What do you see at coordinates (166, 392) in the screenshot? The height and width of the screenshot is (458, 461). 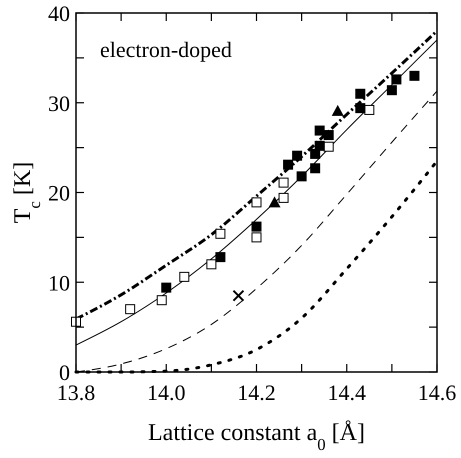 I see `x-tick-label: 14.0` at bounding box center [166, 392].